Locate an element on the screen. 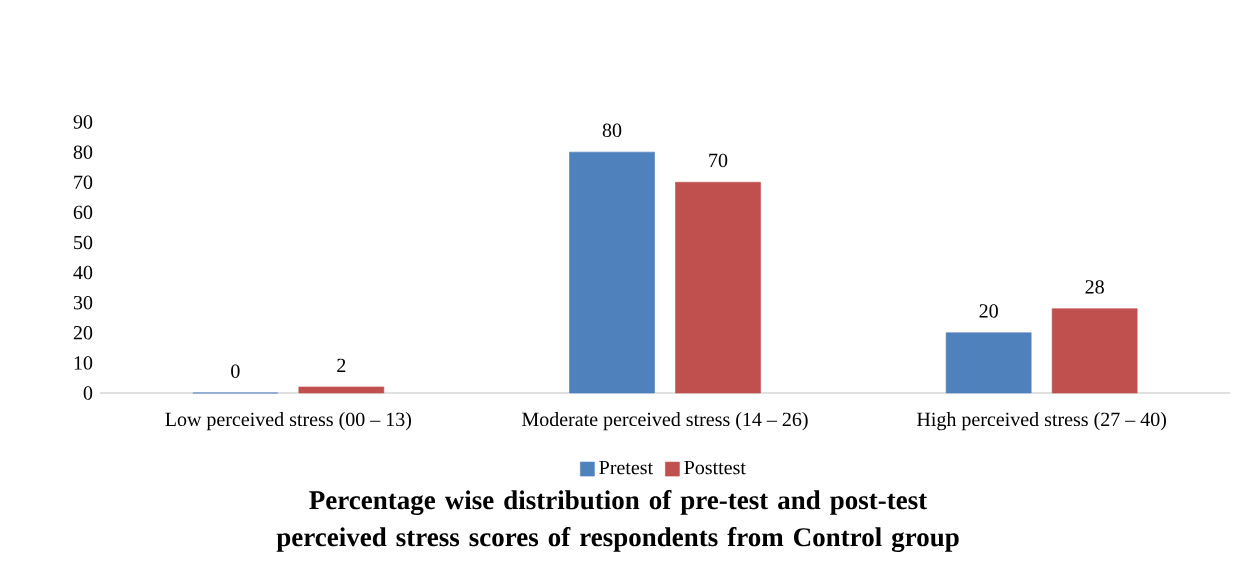  data-label: 80 is located at coordinates (612, 130).